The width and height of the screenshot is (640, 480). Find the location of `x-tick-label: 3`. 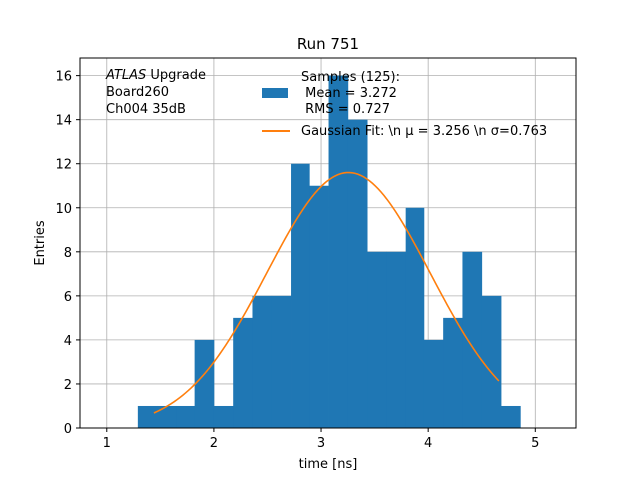

x-tick-label: 3 is located at coordinates (321, 443).